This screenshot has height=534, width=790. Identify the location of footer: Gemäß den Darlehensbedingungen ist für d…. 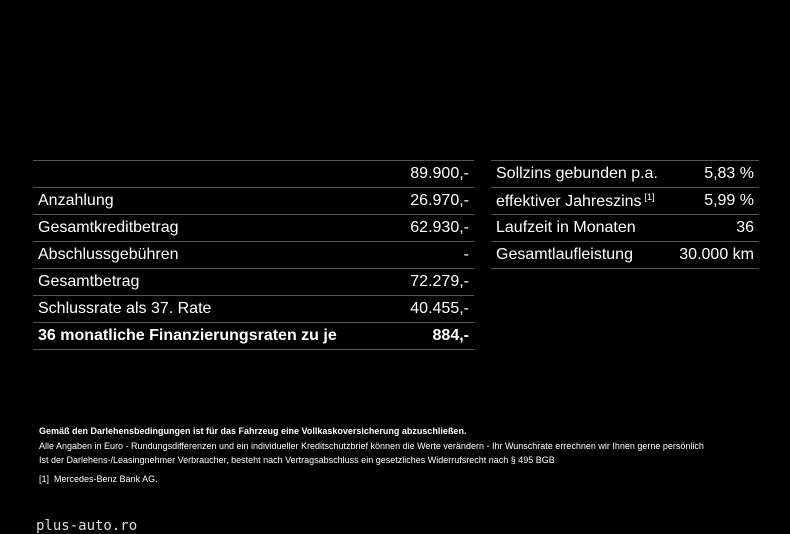
(371, 455).